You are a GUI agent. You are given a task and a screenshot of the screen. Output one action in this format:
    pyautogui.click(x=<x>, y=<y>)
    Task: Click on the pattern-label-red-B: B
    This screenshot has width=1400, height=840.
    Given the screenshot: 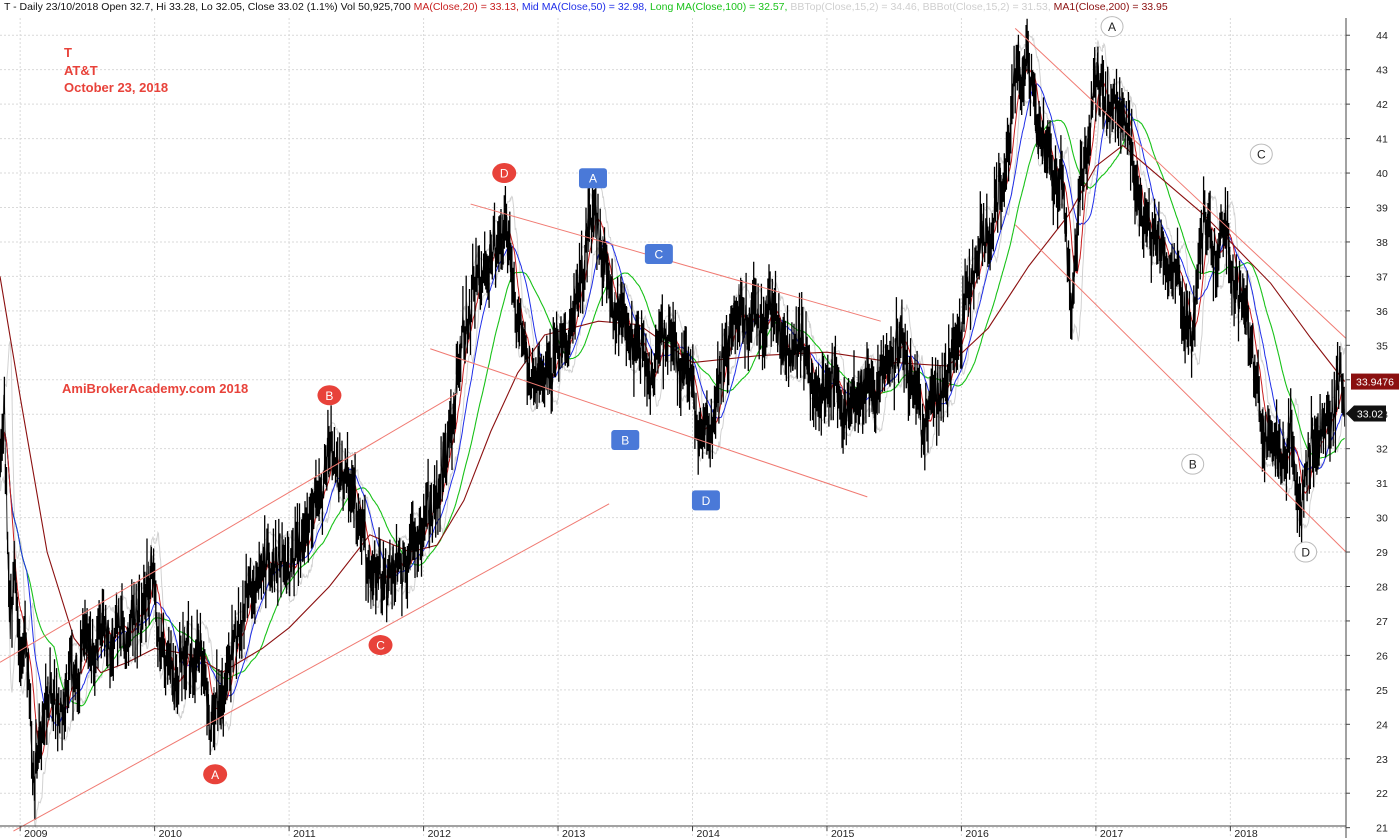 What is the action you would take?
    pyautogui.click(x=329, y=395)
    